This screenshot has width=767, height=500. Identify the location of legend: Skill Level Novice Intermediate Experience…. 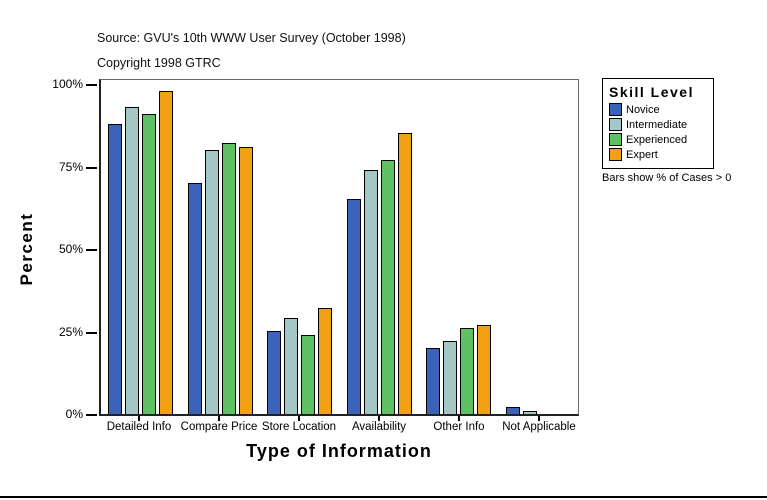
(658, 123).